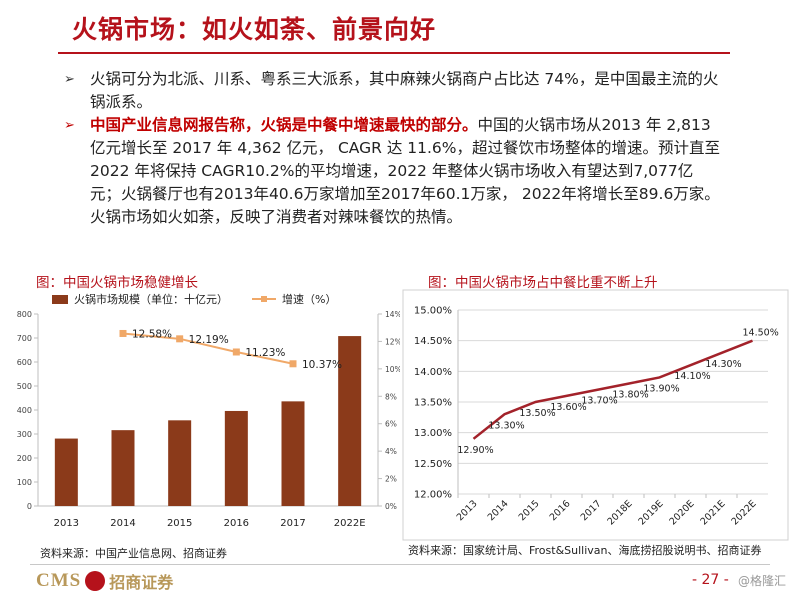 The height and width of the screenshot is (594, 800). Describe the element at coordinates (710, 580) in the screenshot. I see `page-number: - 27 -` at that location.